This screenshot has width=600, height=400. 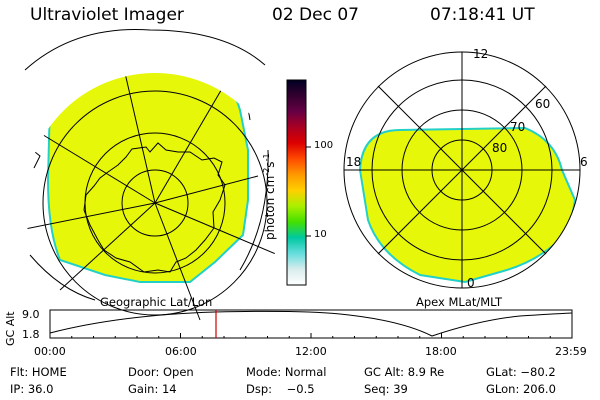 I want to click on app-title: Ultraviolet Imager, so click(x=107, y=15).